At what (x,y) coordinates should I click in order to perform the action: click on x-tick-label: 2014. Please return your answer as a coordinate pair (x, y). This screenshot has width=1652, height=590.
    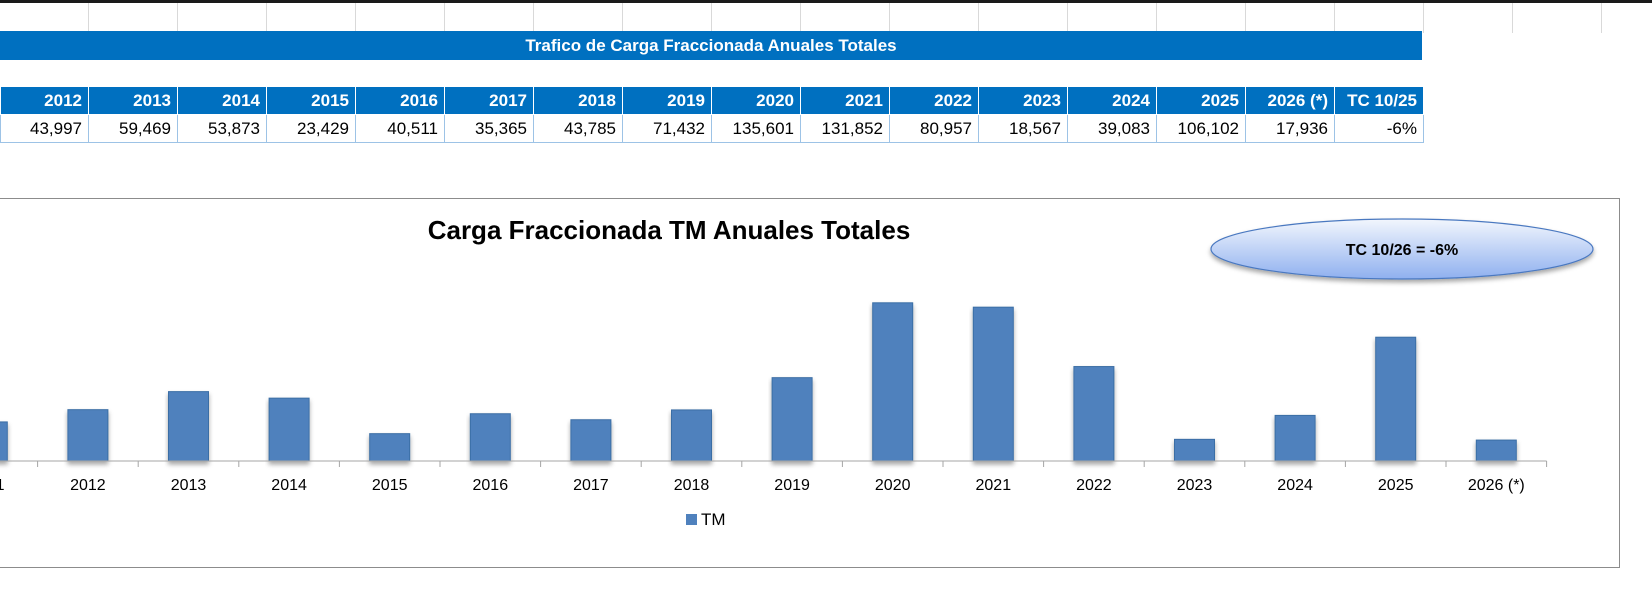
    Looking at the image, I should click on (289, 485).